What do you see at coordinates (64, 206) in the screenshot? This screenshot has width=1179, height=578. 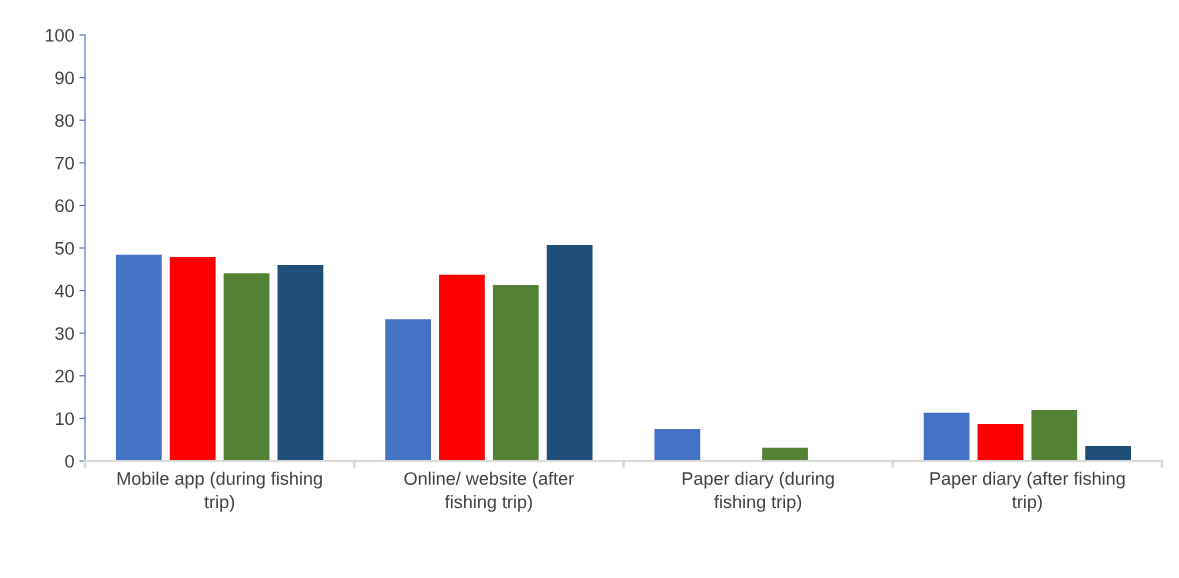 I see `y-tick-label: 60` at bounding box center [64, 206].